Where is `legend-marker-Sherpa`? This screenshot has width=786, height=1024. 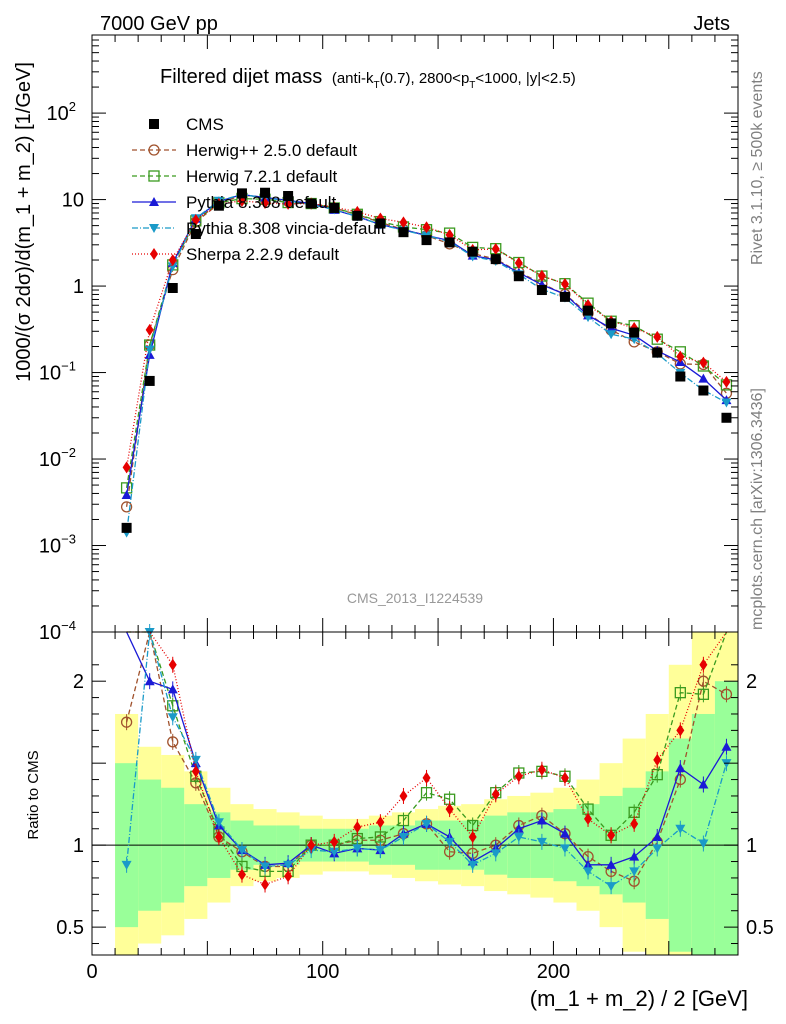
legend-marker-Sherpa is located at coordinates (154, 254).